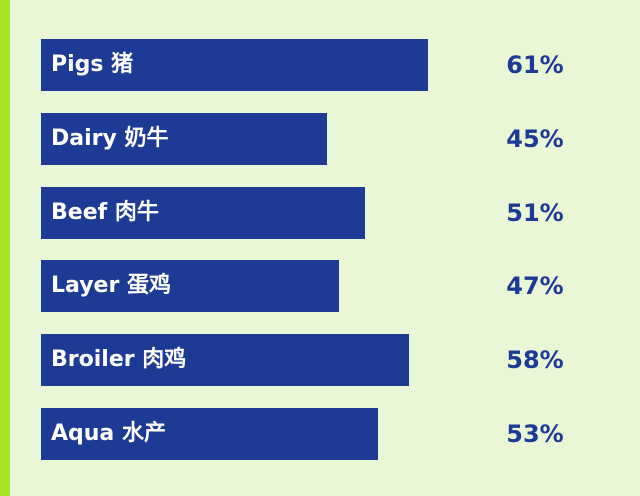 The width and height of the screenshot is (640, 496). What do you see at coordinates (119, 359) in the screenshot?
I see `category-label: Broiler 肉鸡` at bounding box center [119, 359].